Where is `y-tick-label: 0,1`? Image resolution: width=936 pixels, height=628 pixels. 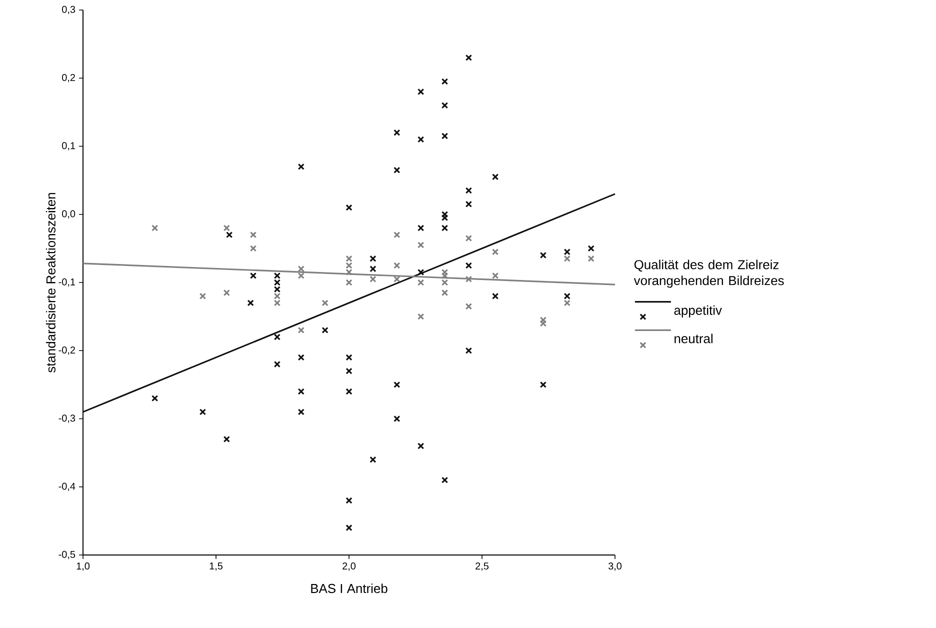
y-tick-label: 0,1 is located at coordinates (69, 146).